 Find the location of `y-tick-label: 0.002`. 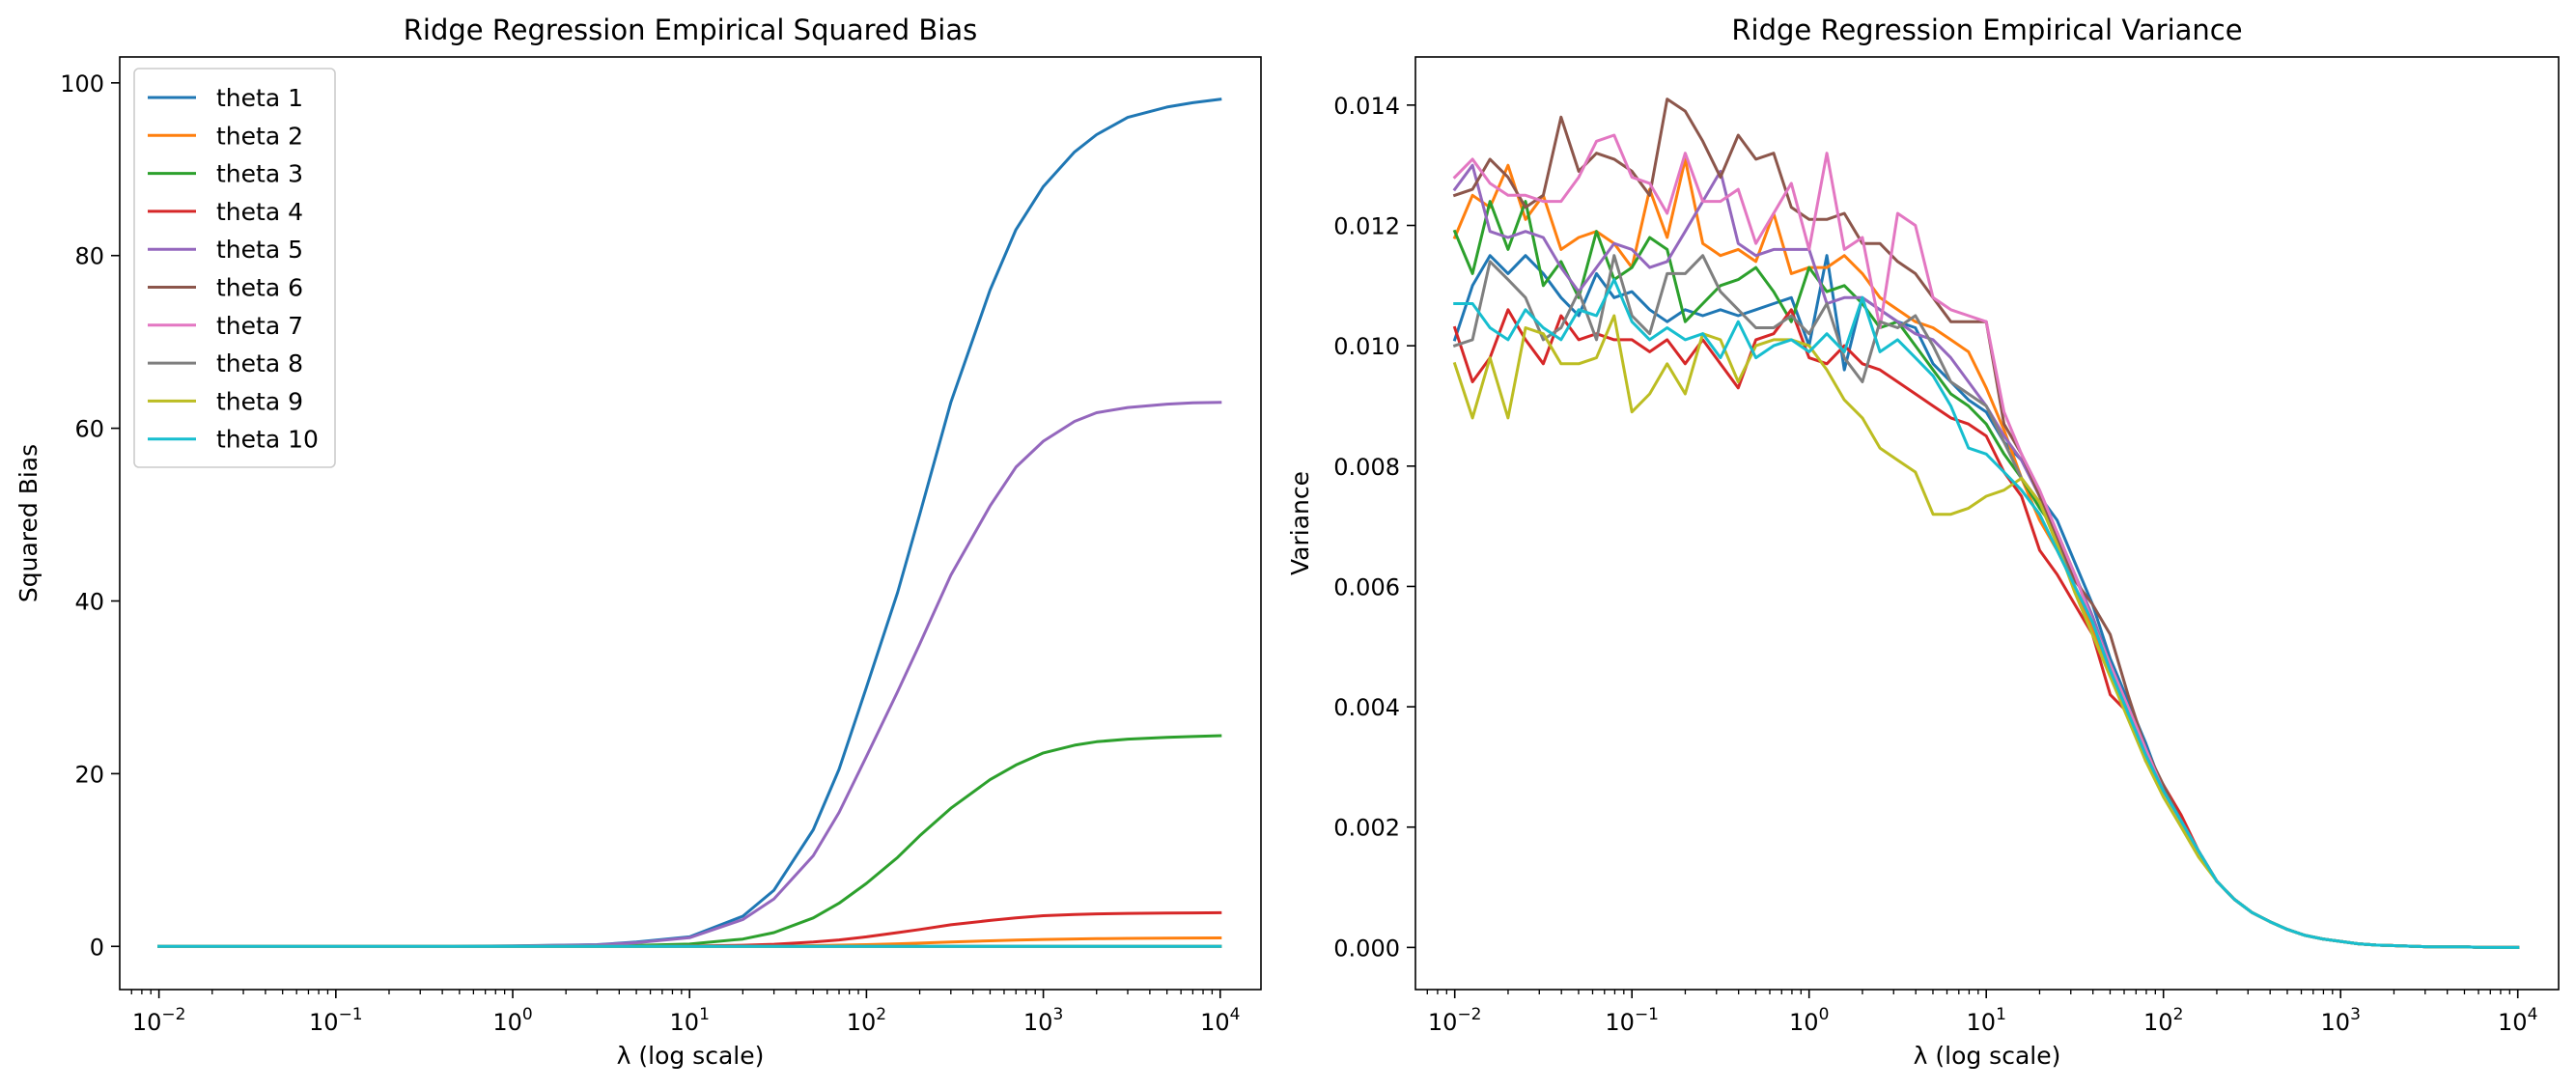

y-tick-label: 0.002 is located at coordinates (1367, 829).